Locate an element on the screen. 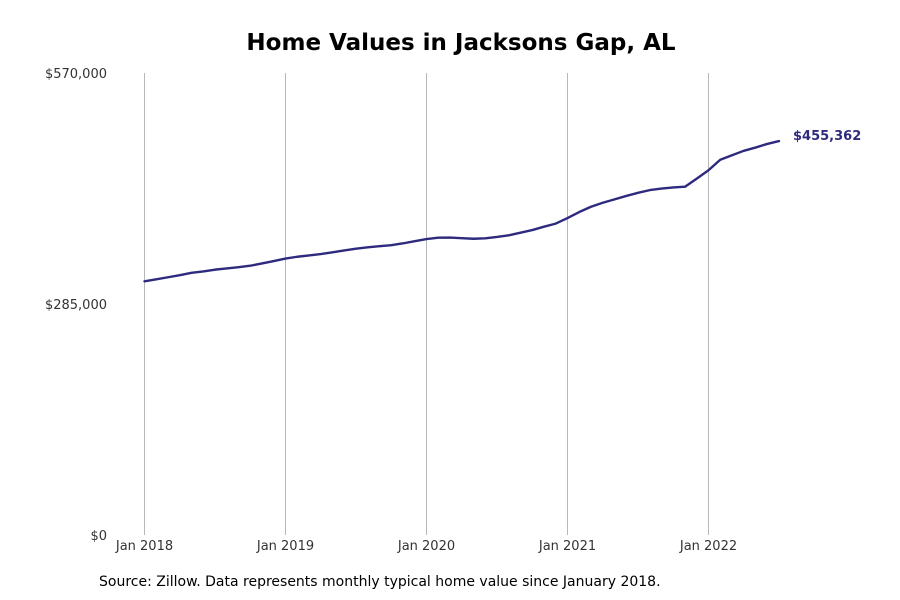 Image resolution: width=900 pixels, height=600 pixels. x-tick-label: Jan 2022 is located at coordinates (708, 546).